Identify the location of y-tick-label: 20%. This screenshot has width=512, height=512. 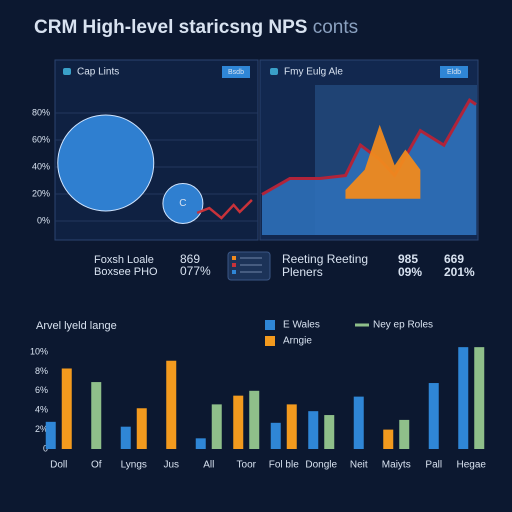
(41, 193).